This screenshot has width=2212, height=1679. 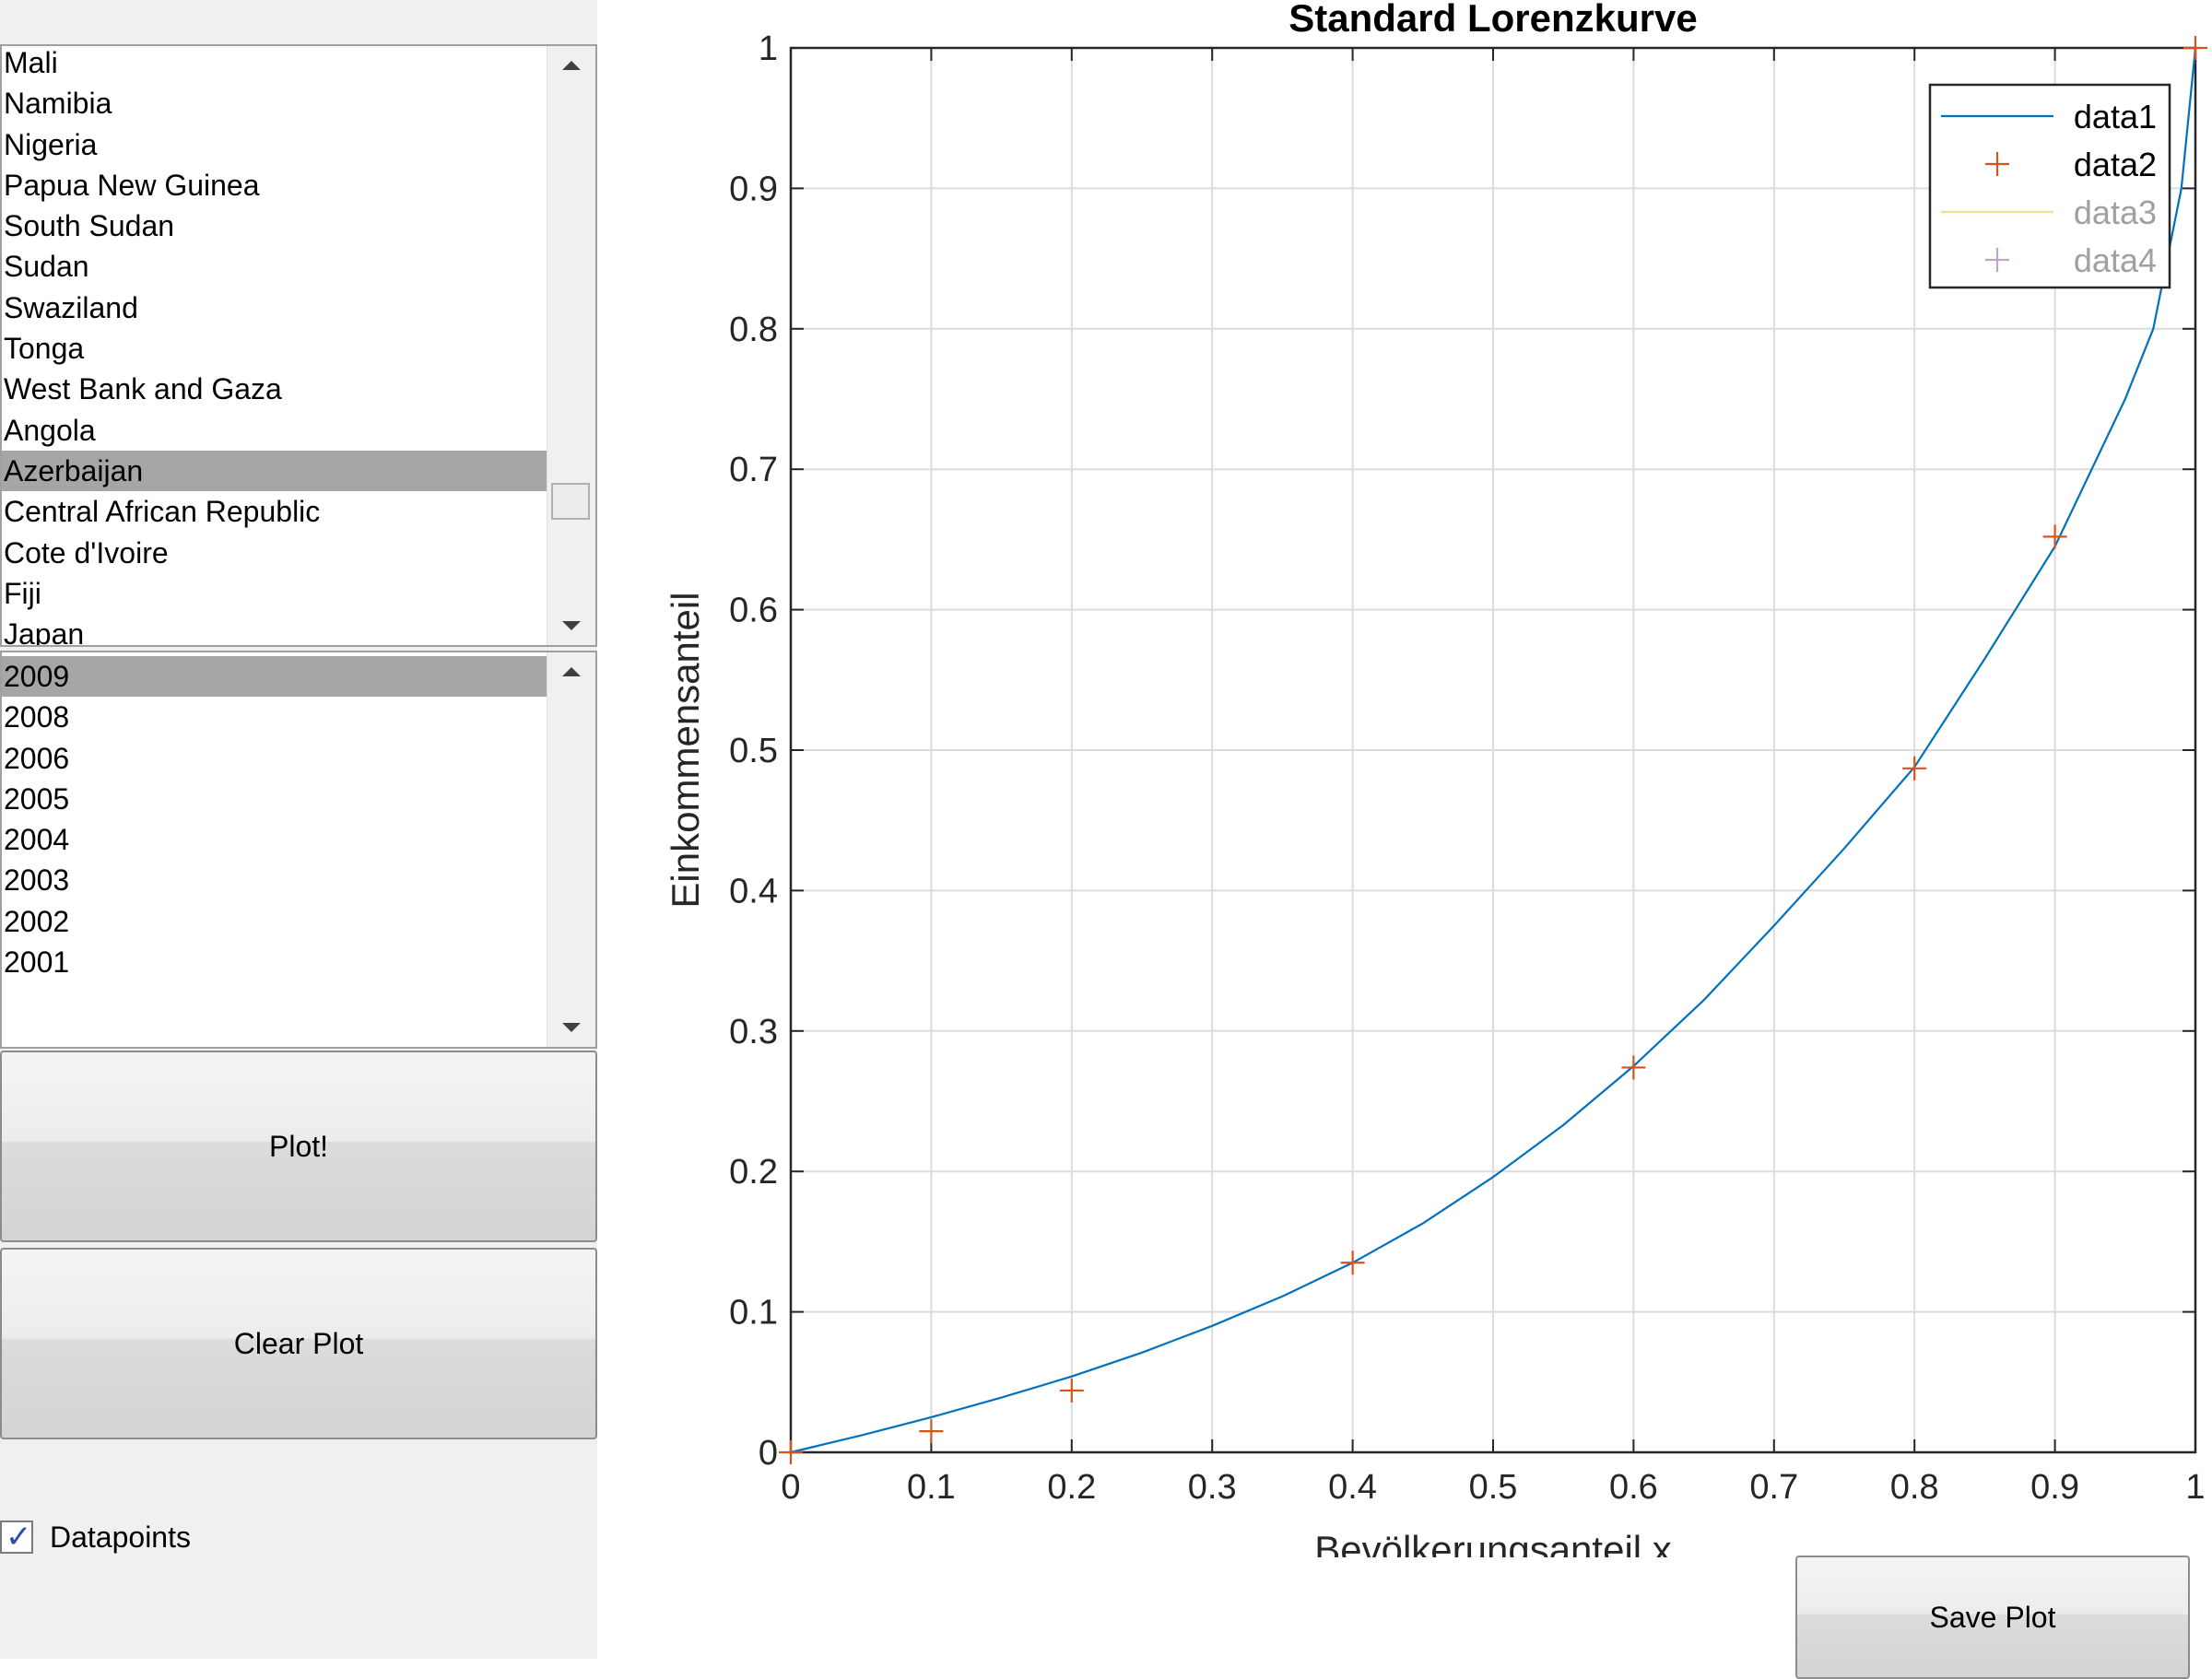 What do you see at coordinates (753, 470) in the screenshot?
I see `y-tick-label: 0.7` at bounding box center [753, 470].